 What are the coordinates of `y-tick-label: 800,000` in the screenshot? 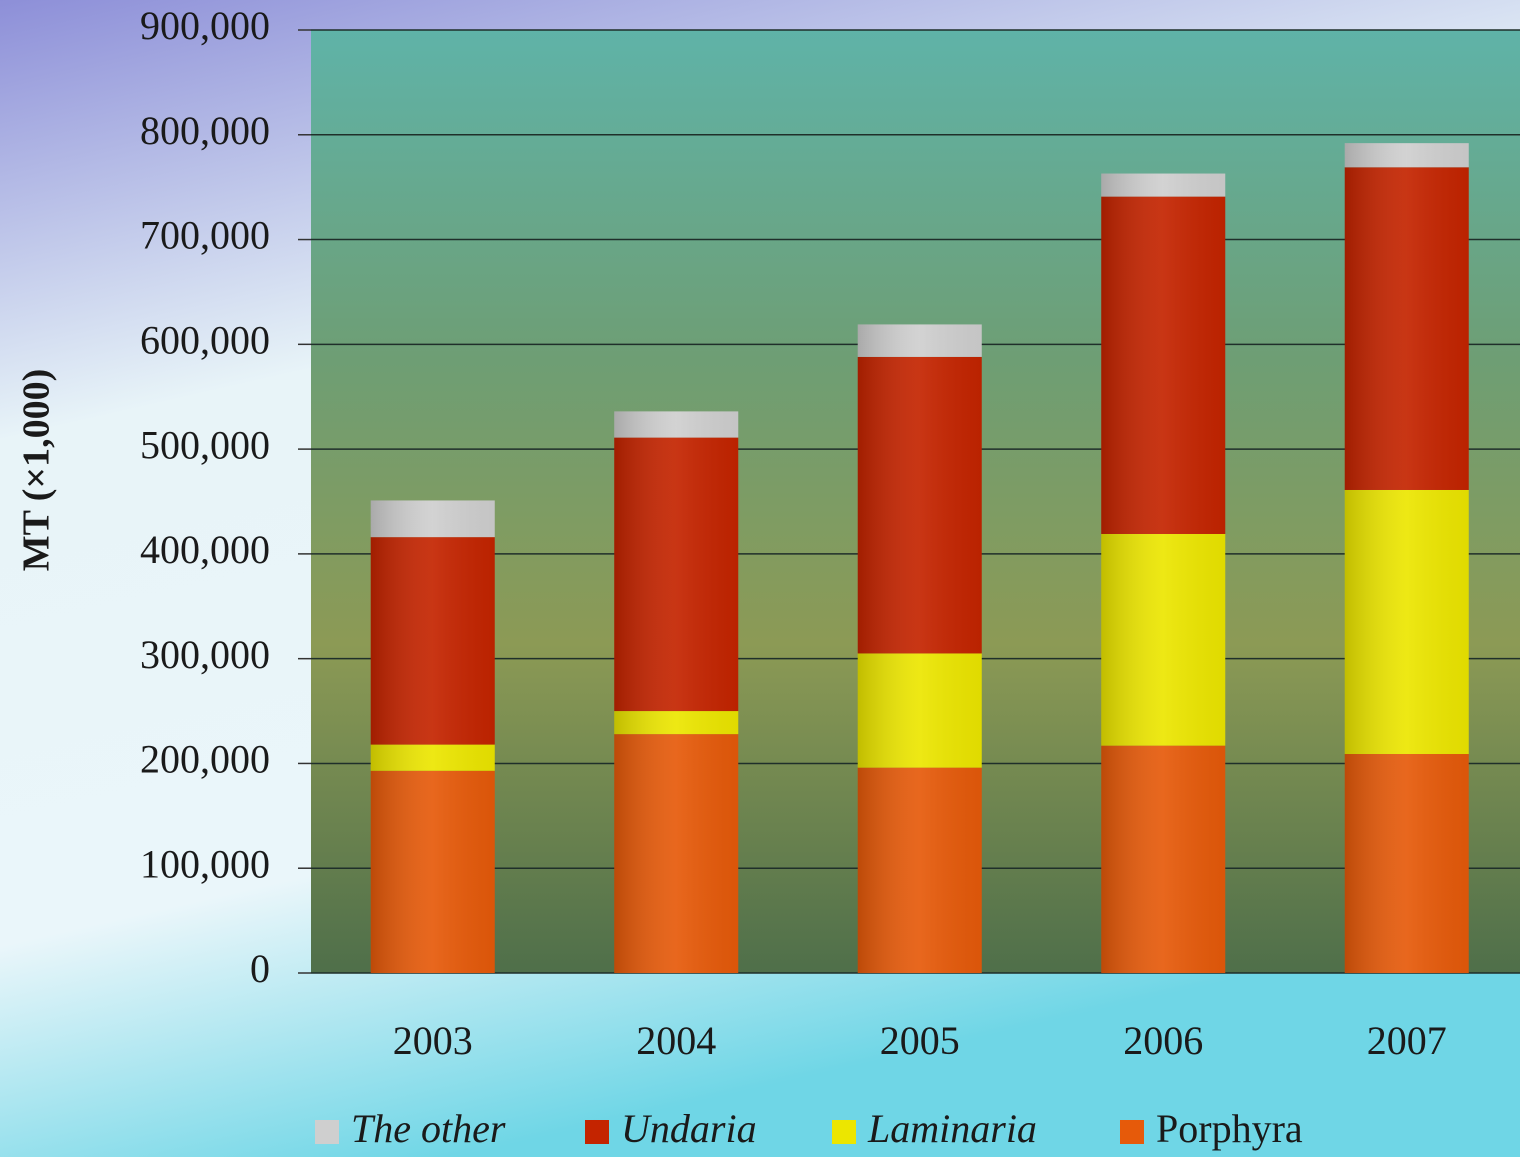 It's located at (205, 130).